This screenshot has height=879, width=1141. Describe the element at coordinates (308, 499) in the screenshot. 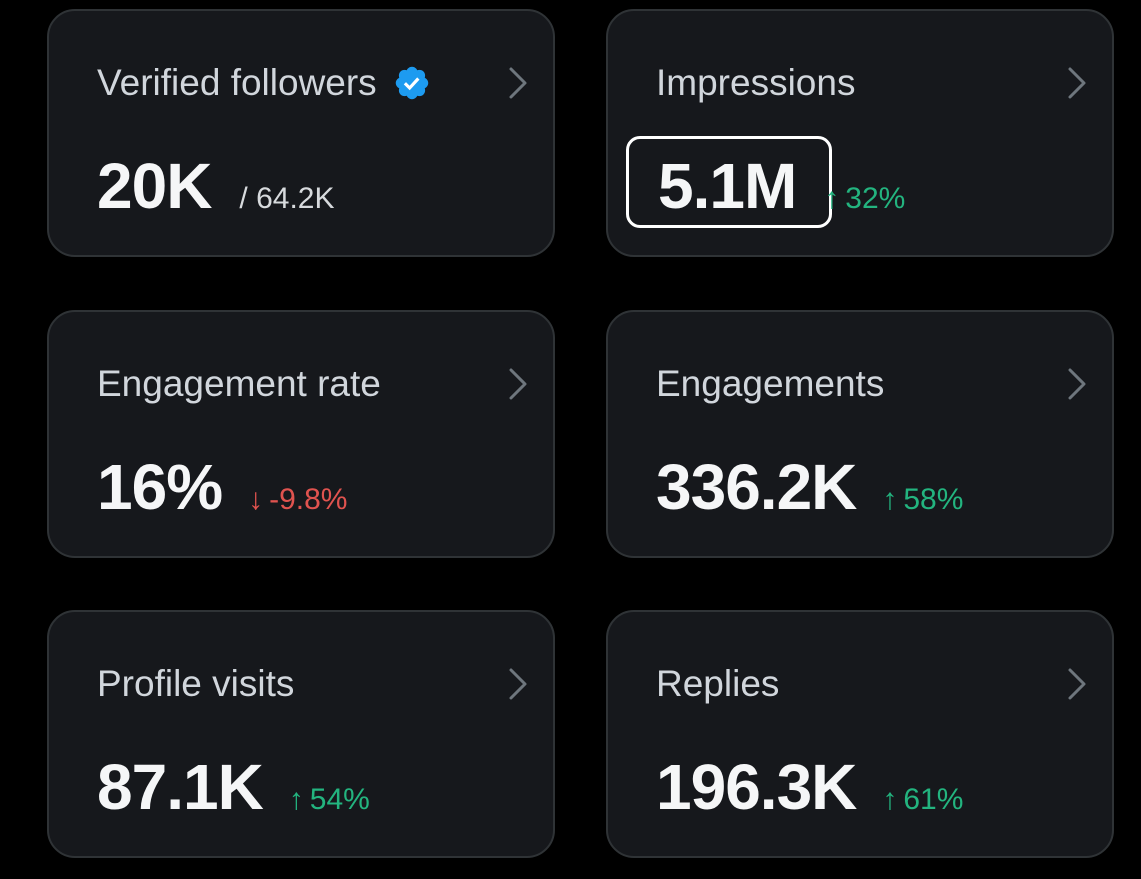

I see `metric-change-value: -9.8%` at that location.